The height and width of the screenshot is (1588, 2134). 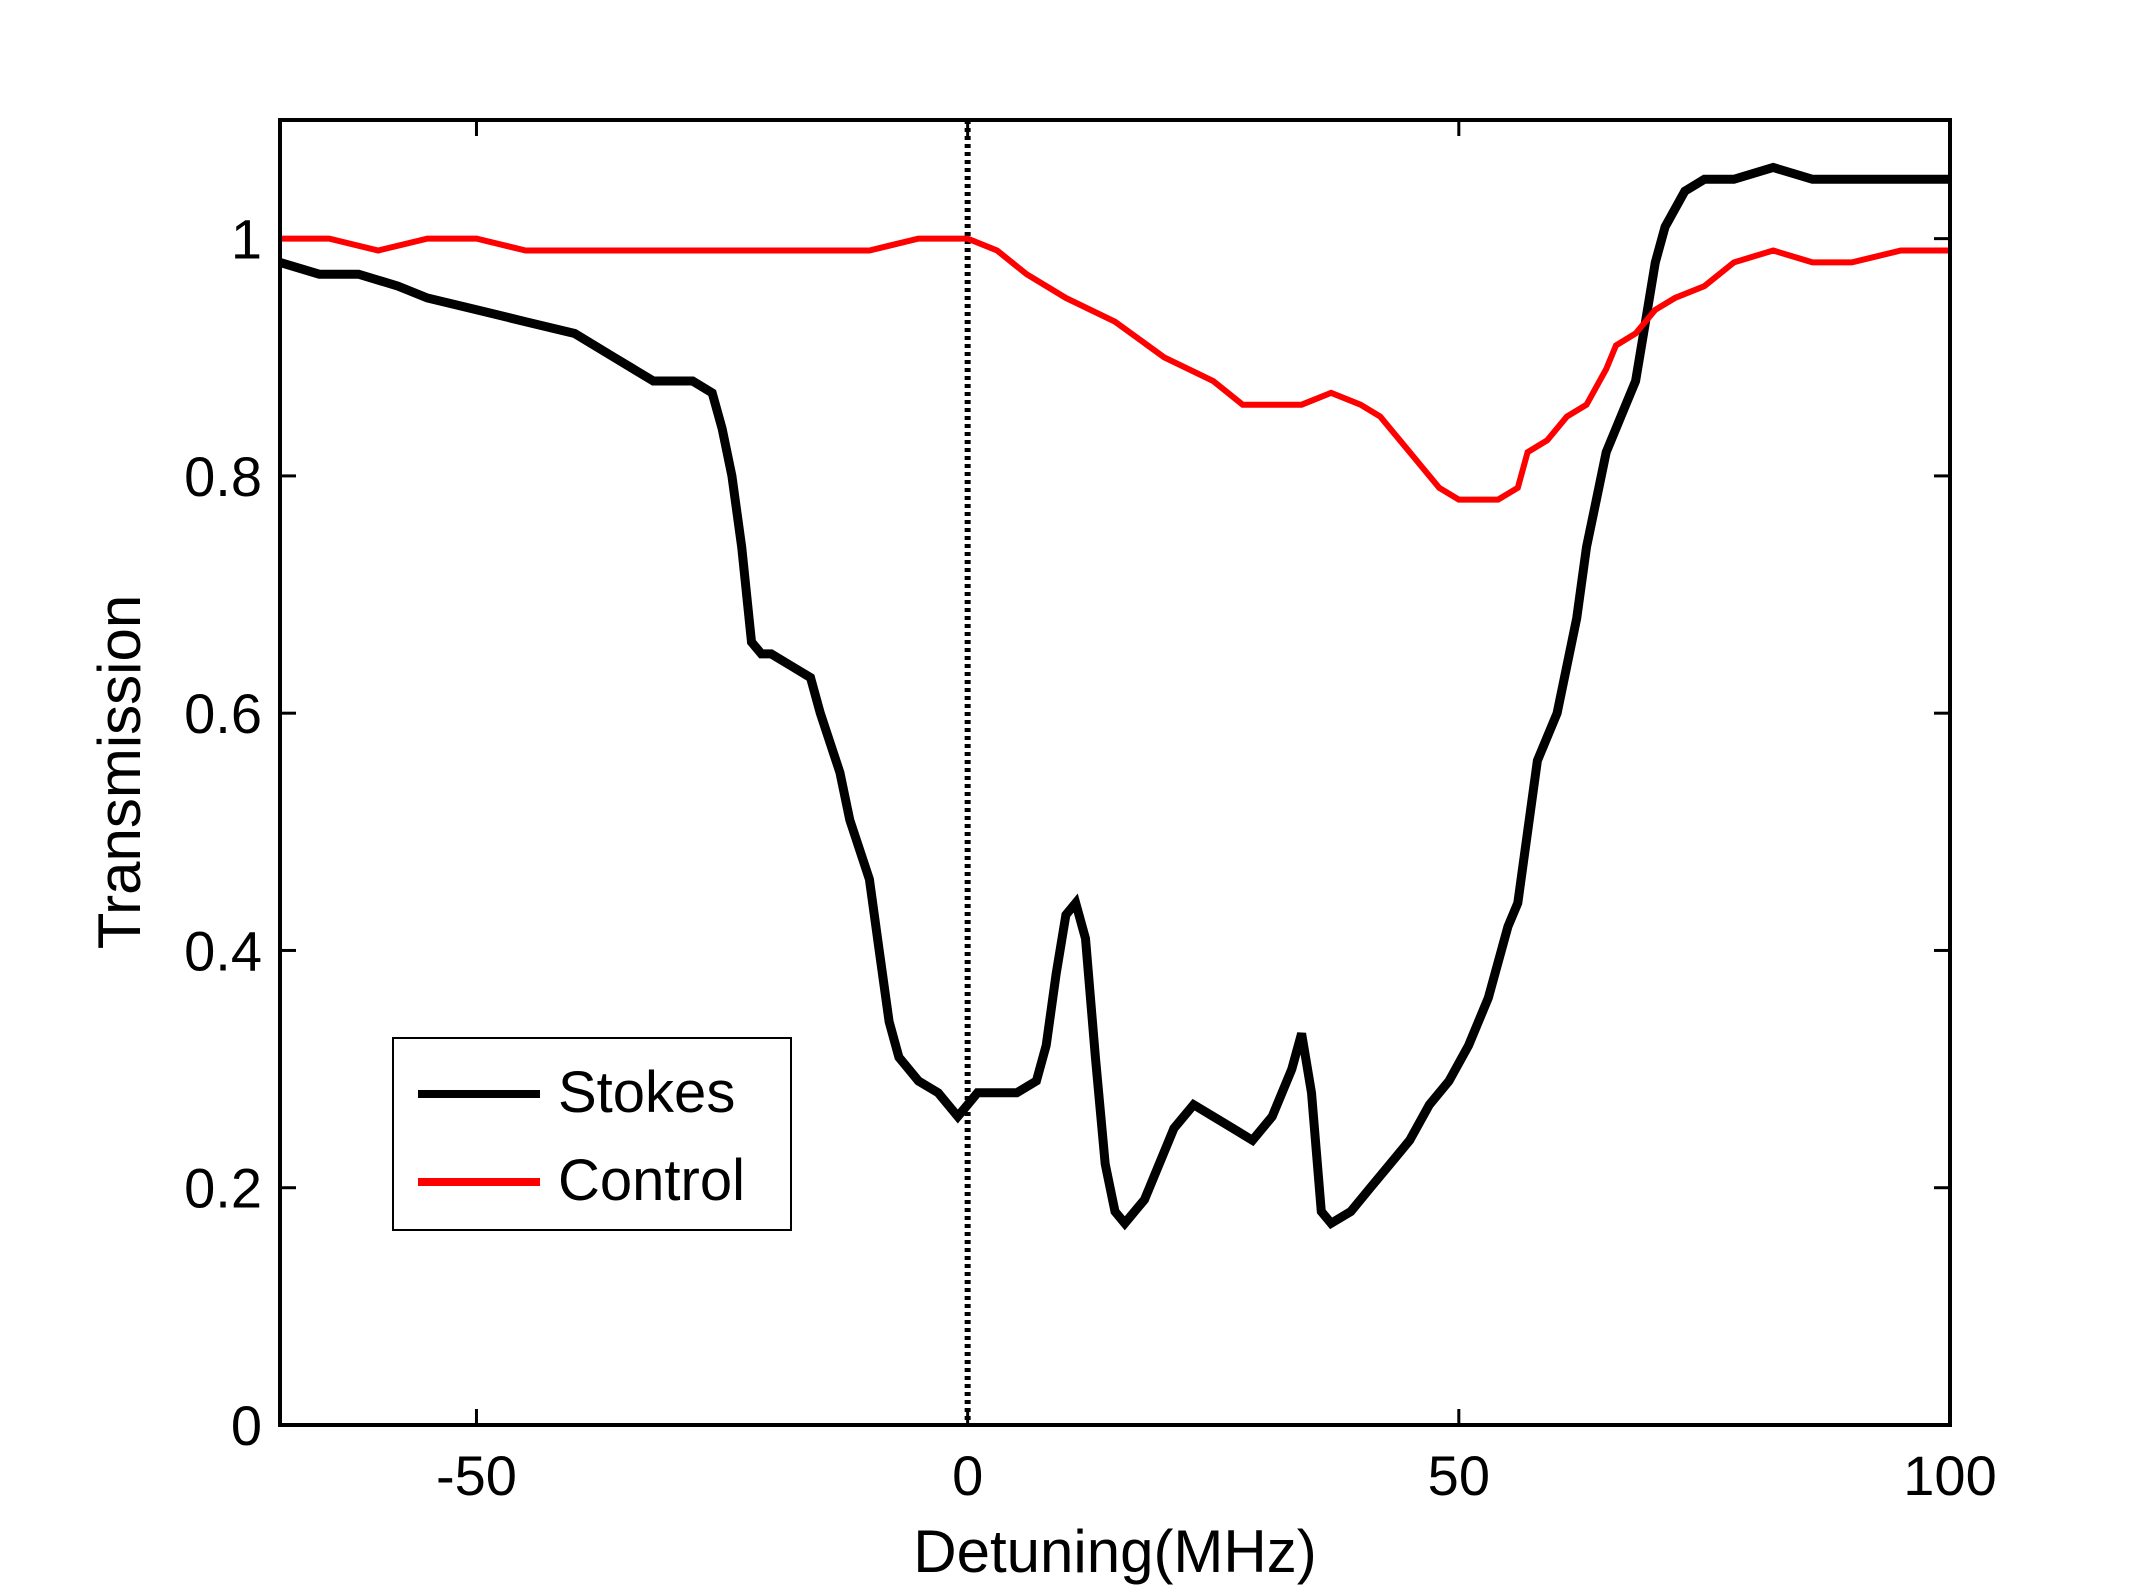 I want to click on legend-label-stokes: Stokes, so click(x=646, y=1092).